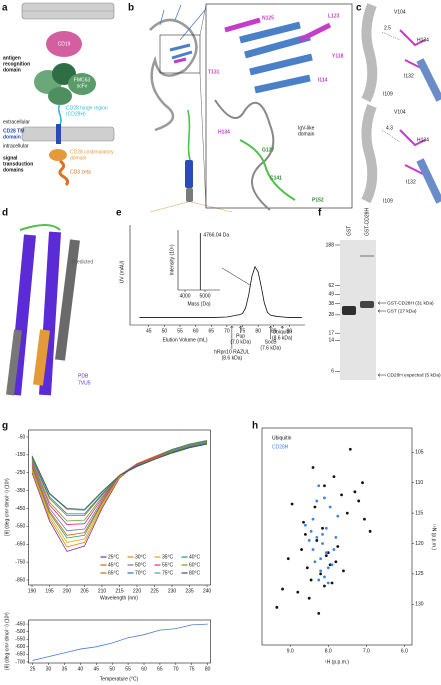 This screenshot has width=441, height=685. What do you see at coordinates (33, 669) in the screenshot?
I see `x-tick-label: 25` at bounding box center [33, 669].